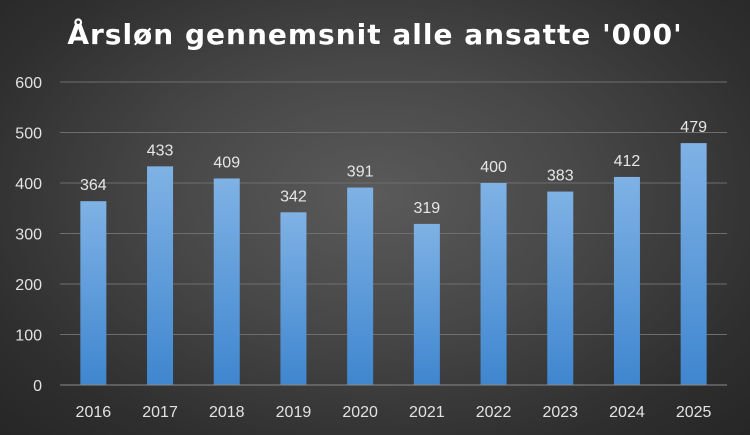  Describe the element at coordinates (693, 127) in the screenshot. I see `data-label-2025: 479` at that location.